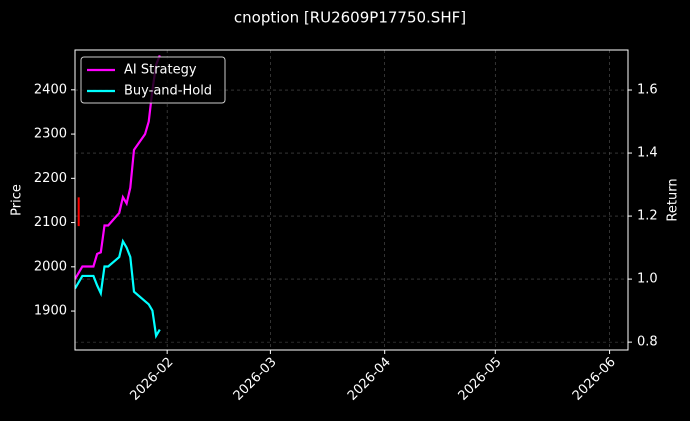 The height and width of the screenshot is (421, 690). Describe the element at coordinates (168, 91) in the screenshot. I see `legend-label: Buy-and-Hold` at that location.